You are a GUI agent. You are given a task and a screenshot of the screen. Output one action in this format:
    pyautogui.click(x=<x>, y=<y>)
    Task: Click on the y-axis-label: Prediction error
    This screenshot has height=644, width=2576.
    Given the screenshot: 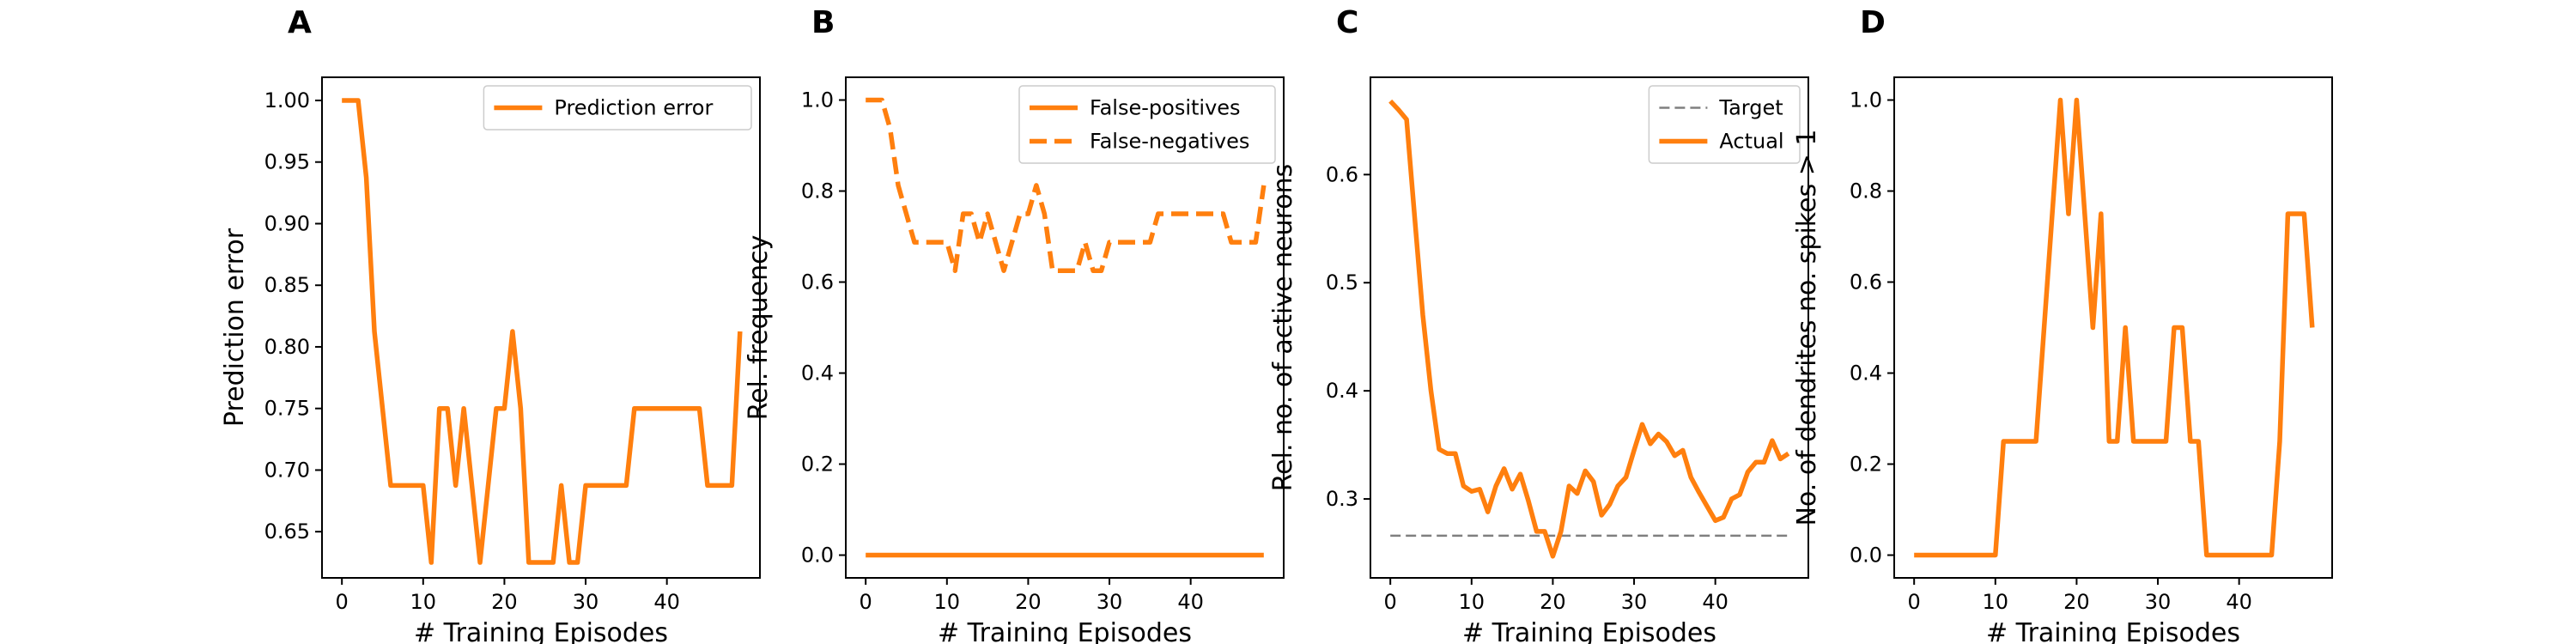 What is the action you would take?
    pyautogui.click(x=235, y=327)
    